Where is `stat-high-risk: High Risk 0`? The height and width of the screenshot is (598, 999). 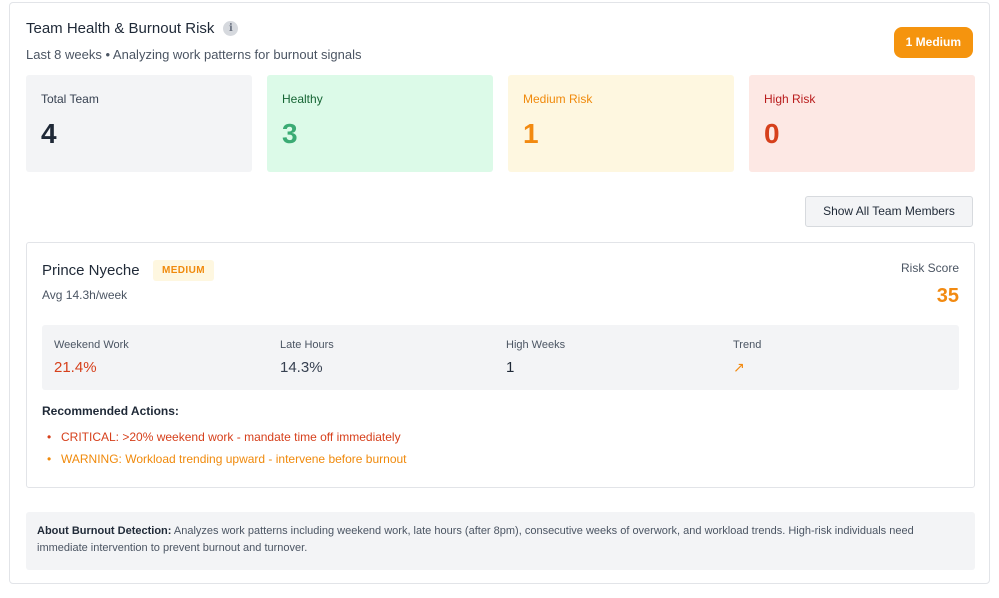
stat-high-risk: High Risk 0 is located at coordinates (862, 123).